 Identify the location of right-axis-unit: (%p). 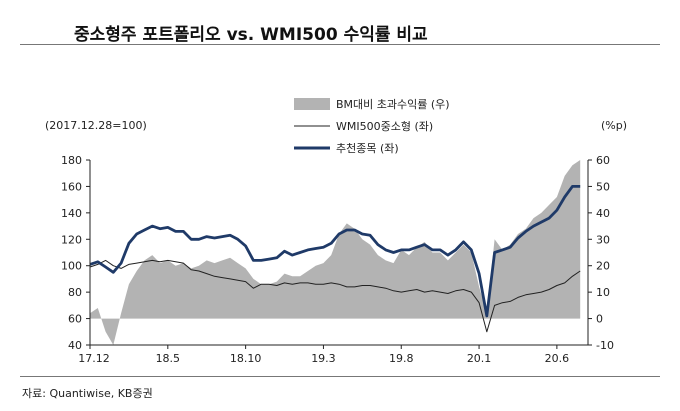
(614, 125).